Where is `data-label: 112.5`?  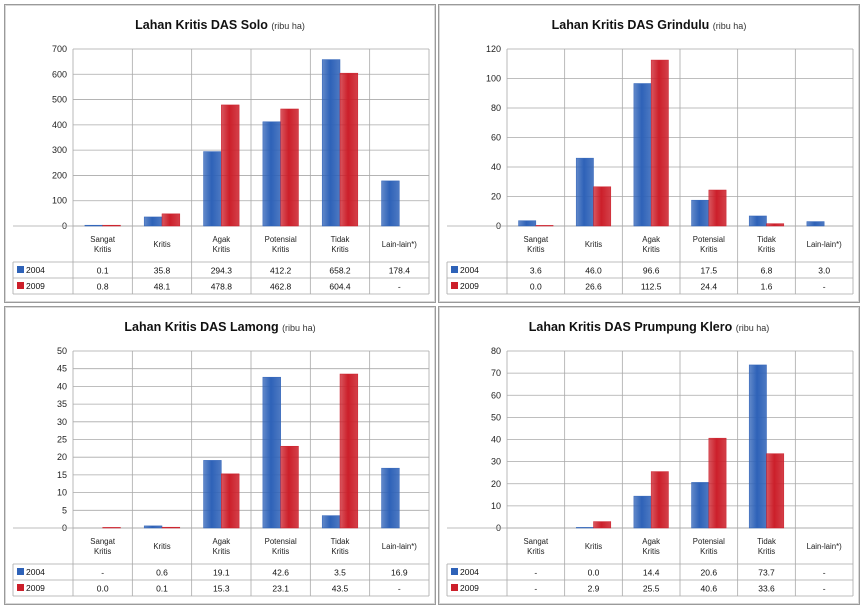 data-label: 112.5 is located at coordinates (651, 287).